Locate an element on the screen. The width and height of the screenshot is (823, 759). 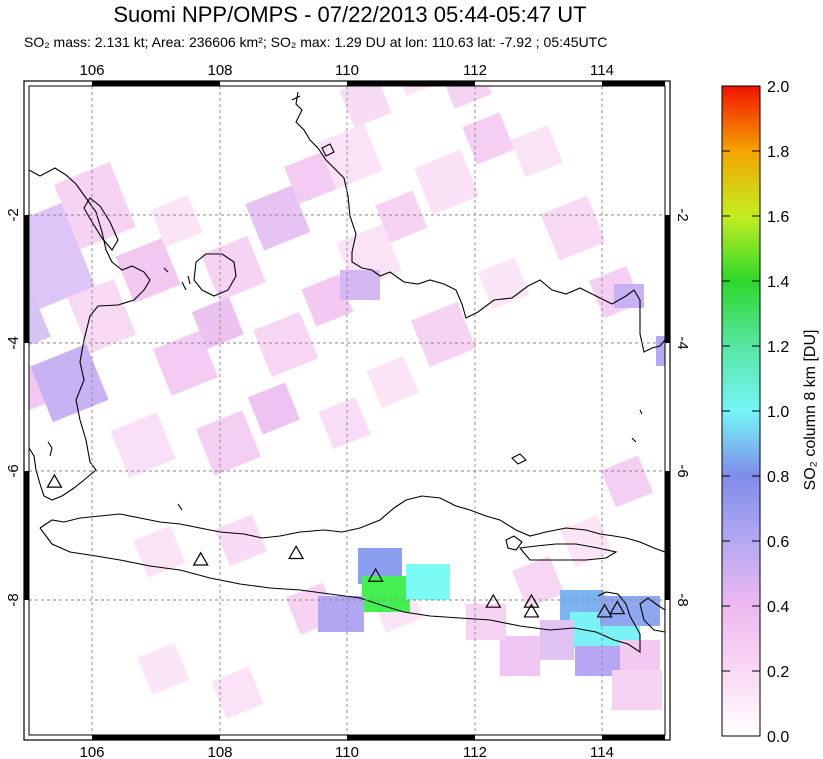
colorbar-tick-label: 0.6 is located at coordinates (778, 542).